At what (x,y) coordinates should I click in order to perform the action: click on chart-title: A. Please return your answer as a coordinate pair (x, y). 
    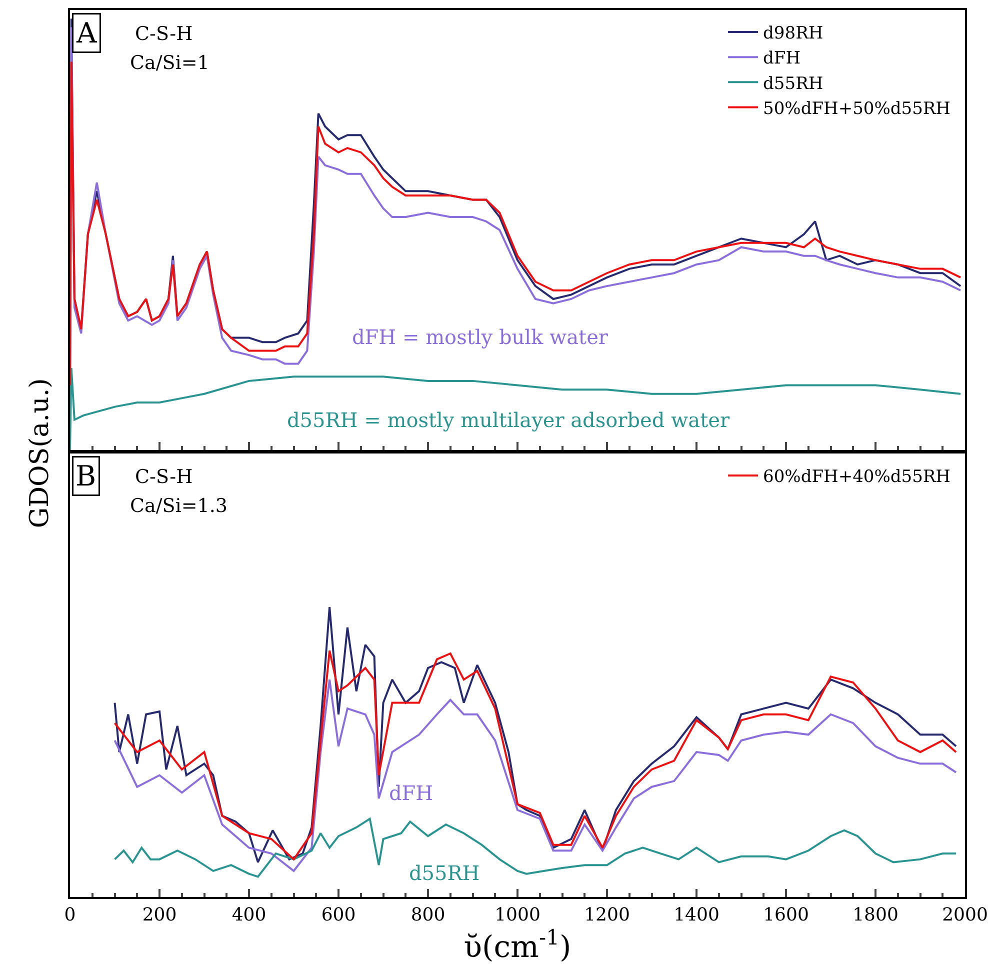
    Looking at the image, I should click on (87, 33).